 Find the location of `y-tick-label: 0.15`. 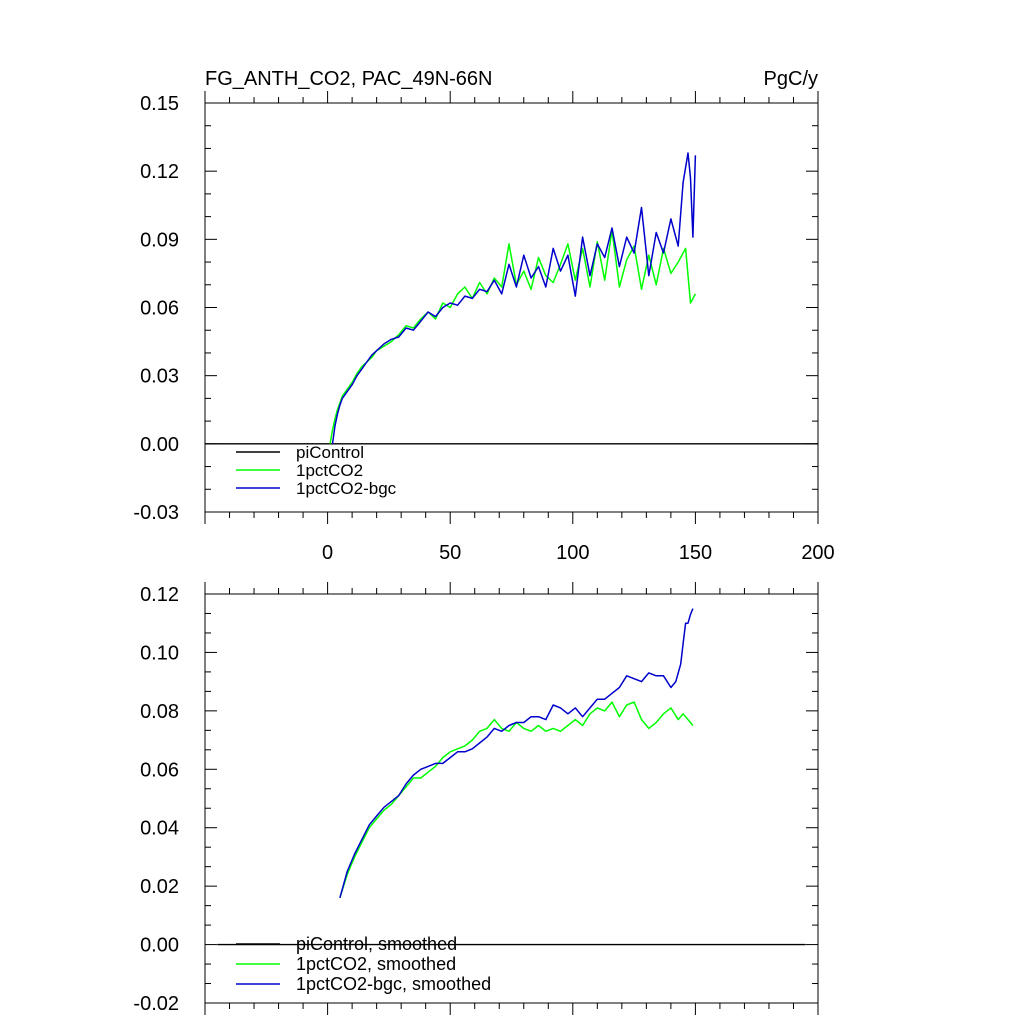

y-tick-label: 0.15 is located at coordinates (159, 104).